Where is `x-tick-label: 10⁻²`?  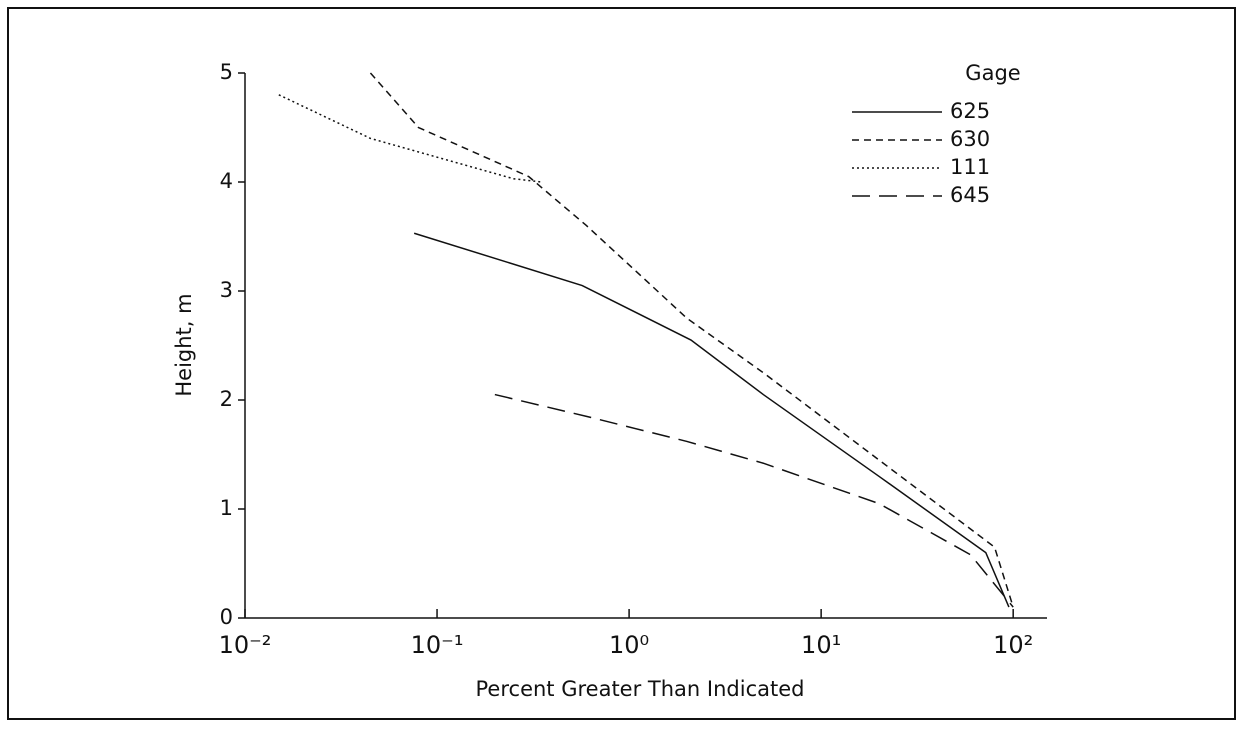
x-tick-label: 10⁻² is located at coordinates (245, 645).